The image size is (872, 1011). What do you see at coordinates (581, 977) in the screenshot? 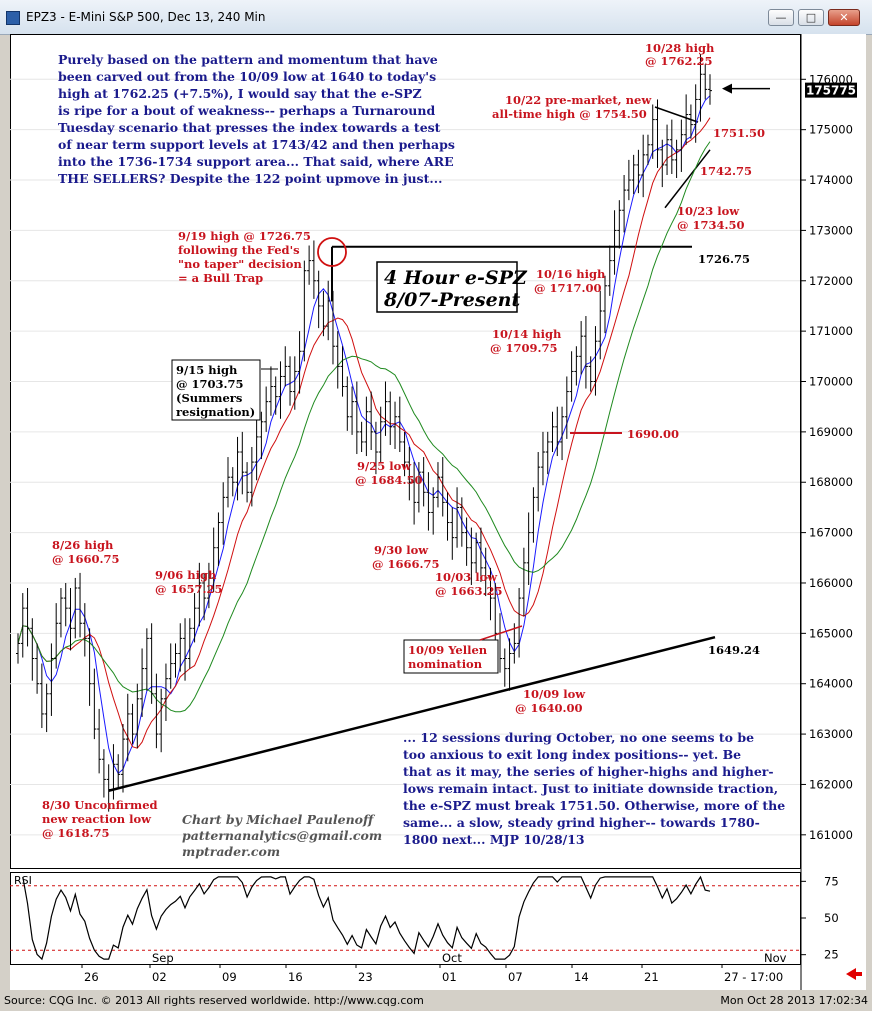
I see `x-tick-label: 14` at bounding box center [581, 977].